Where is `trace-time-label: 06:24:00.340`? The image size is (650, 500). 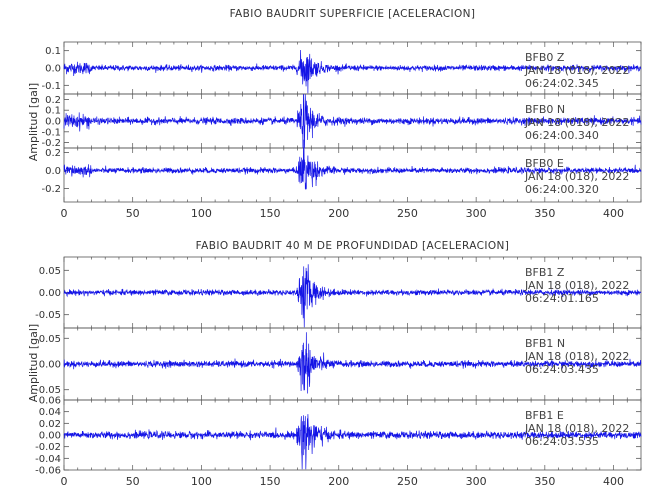 trace-time-label: 06:24:00.340 is located at coordinates (562, 135).